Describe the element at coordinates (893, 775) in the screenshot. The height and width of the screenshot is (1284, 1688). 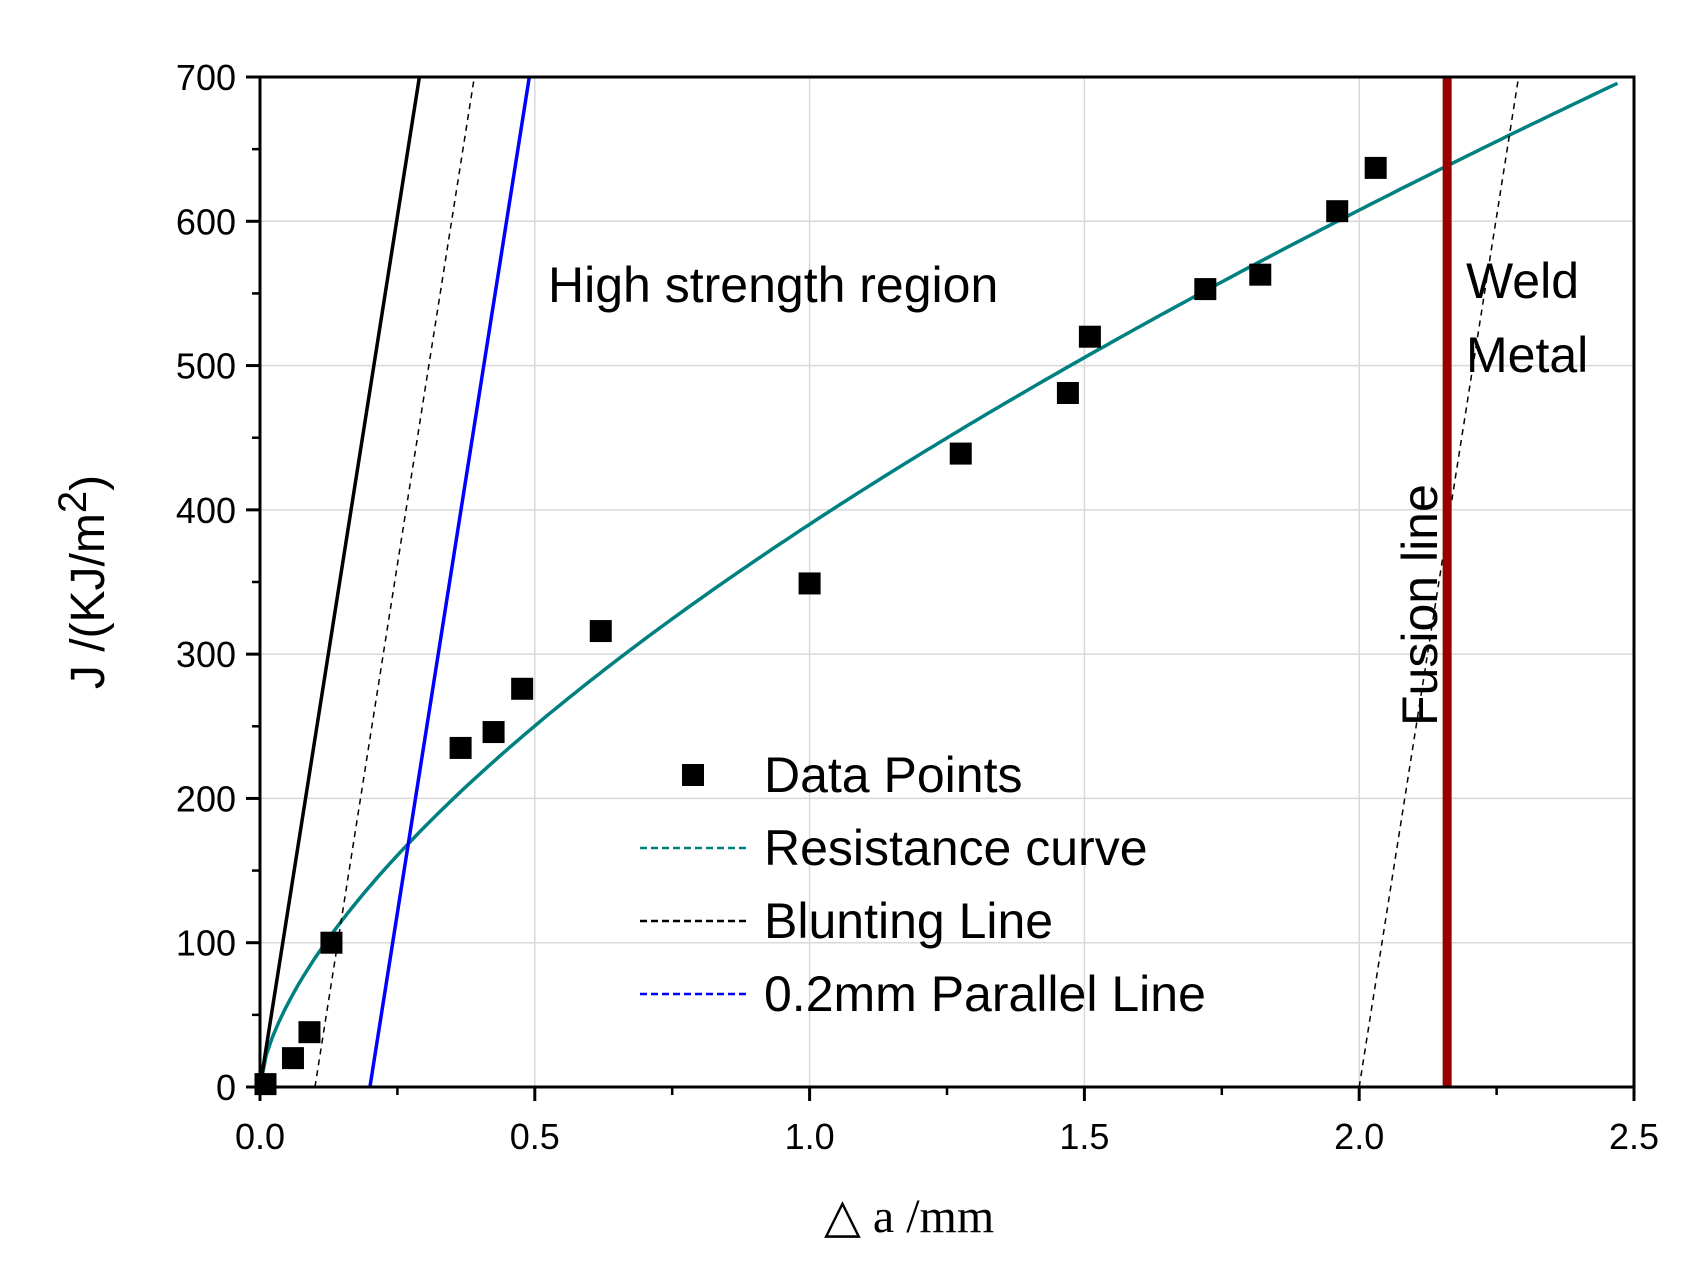
I see `legend-label: Data Points` at that location.